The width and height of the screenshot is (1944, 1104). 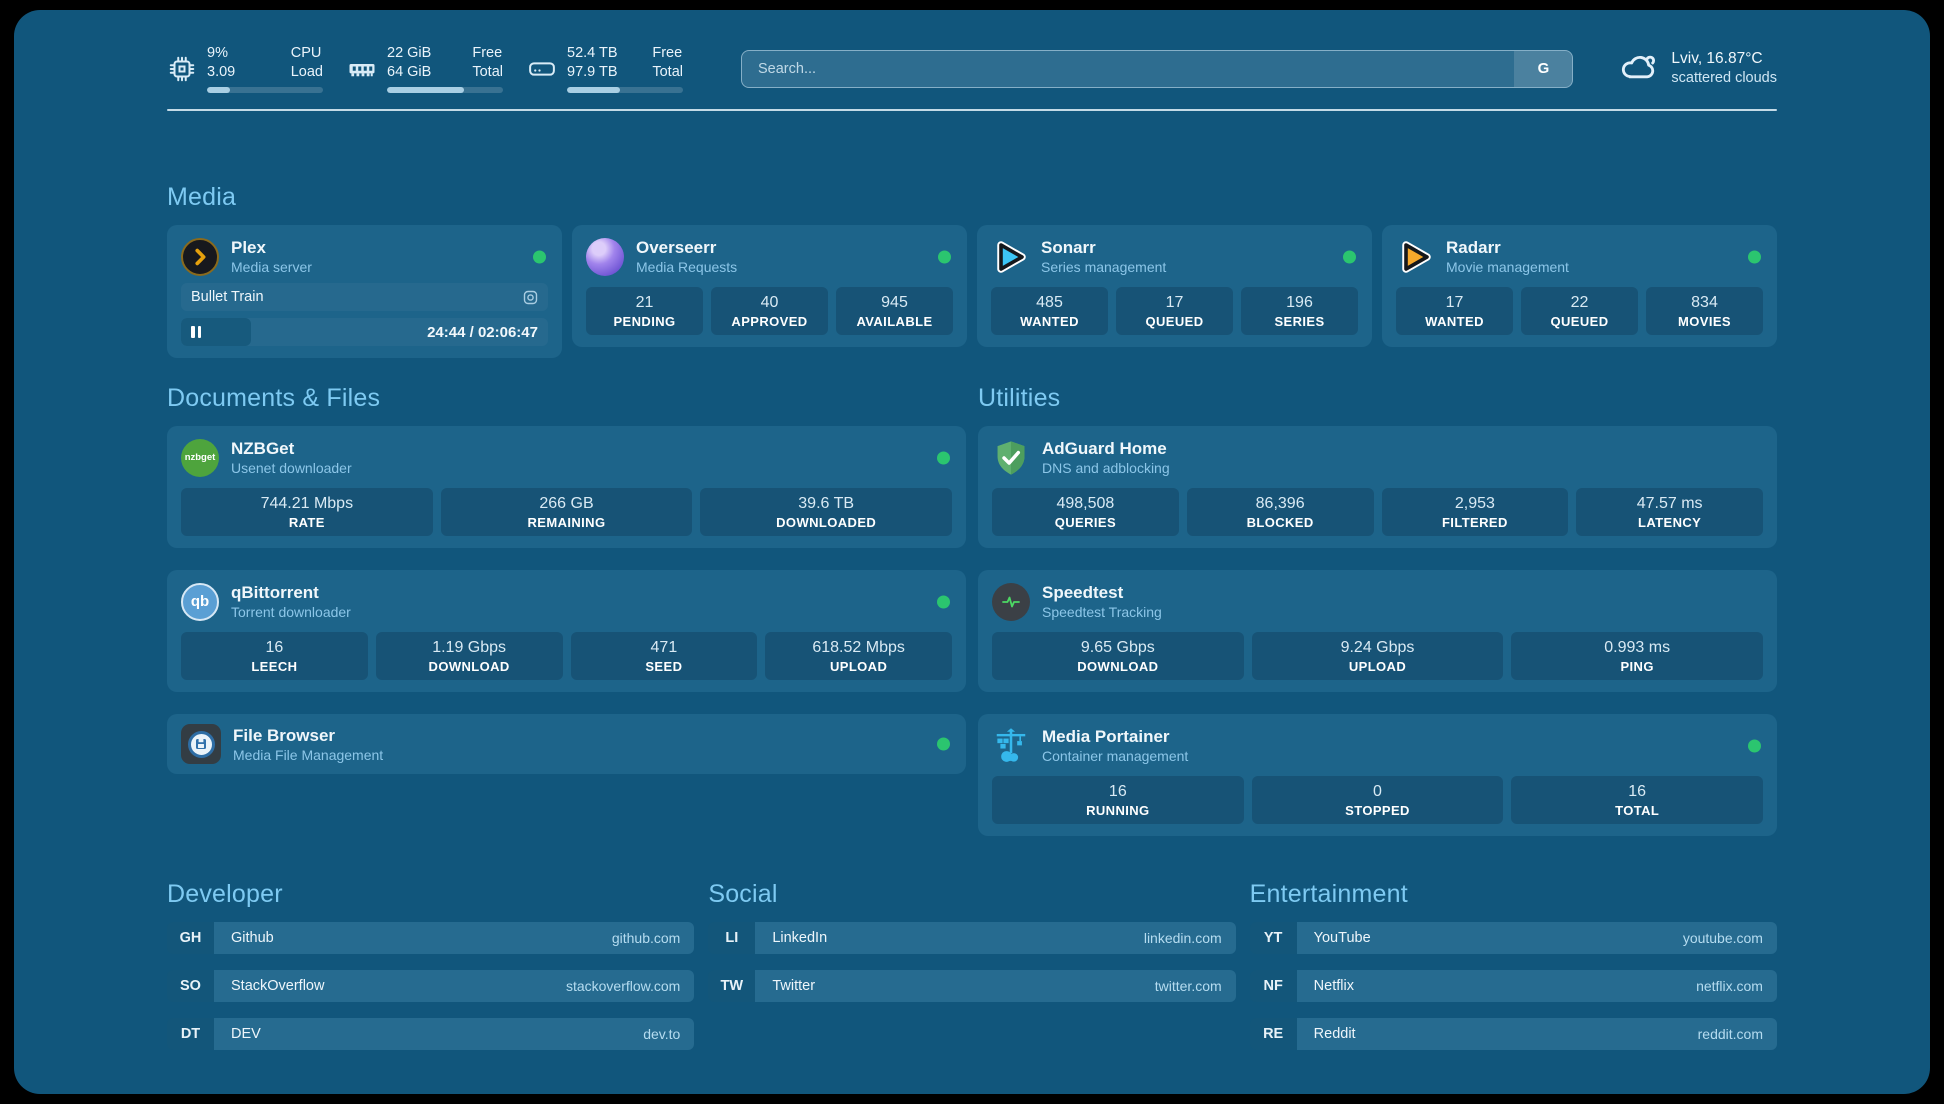 What do you see at coordinates (1273, 986) in the screenshot?
I see `bookmark-abbr: NF` at bounding box center [1273, 986].